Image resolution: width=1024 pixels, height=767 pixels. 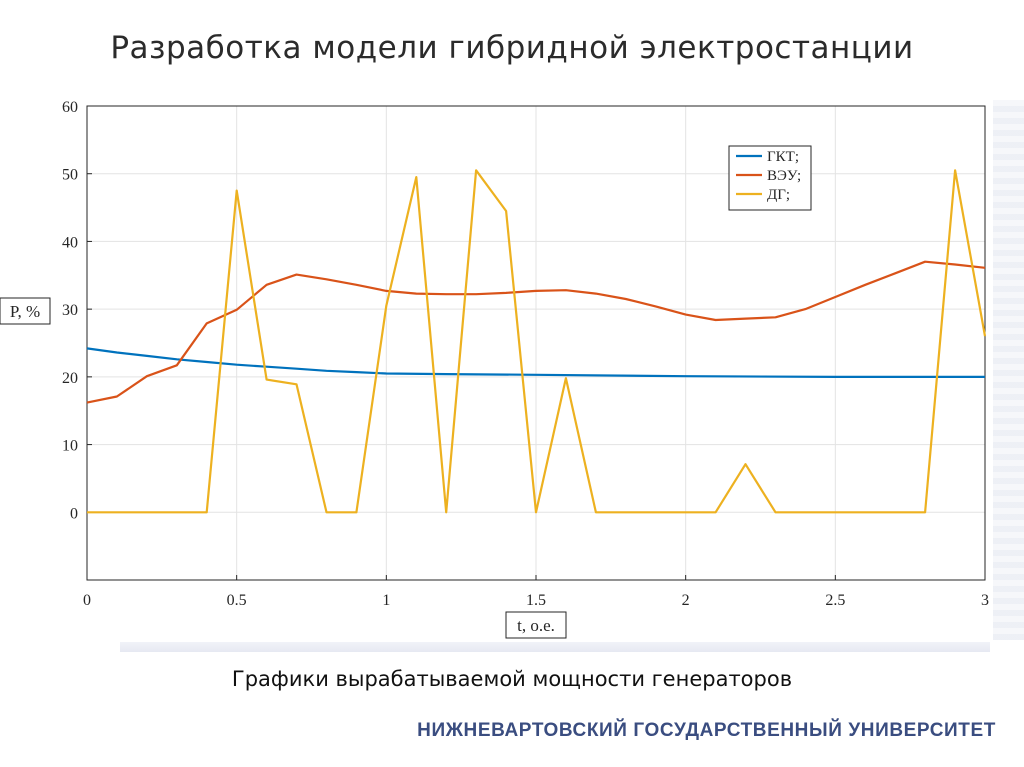 What do you see at coordinates (536, 600) in the screenshot?
I see `x-tick-label: 1.5` at bounding box center [536, 600].